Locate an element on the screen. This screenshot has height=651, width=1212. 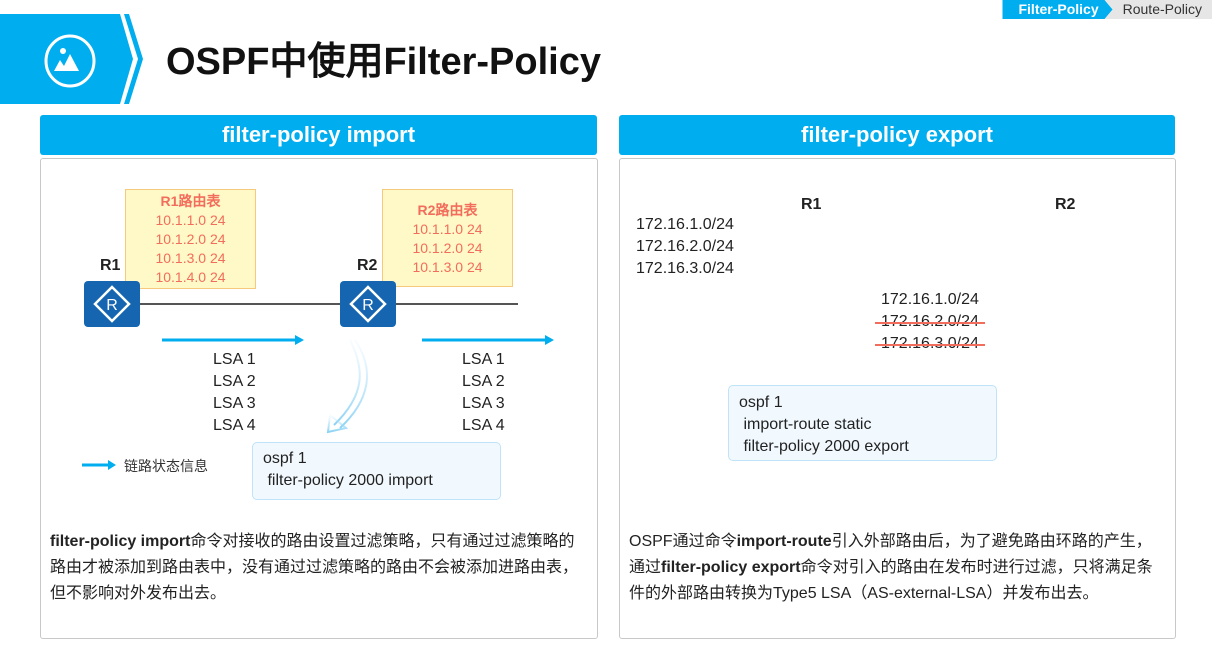
breadcrumb: Filter-Policy Route-Policy is located at coordinates (1107, 9).